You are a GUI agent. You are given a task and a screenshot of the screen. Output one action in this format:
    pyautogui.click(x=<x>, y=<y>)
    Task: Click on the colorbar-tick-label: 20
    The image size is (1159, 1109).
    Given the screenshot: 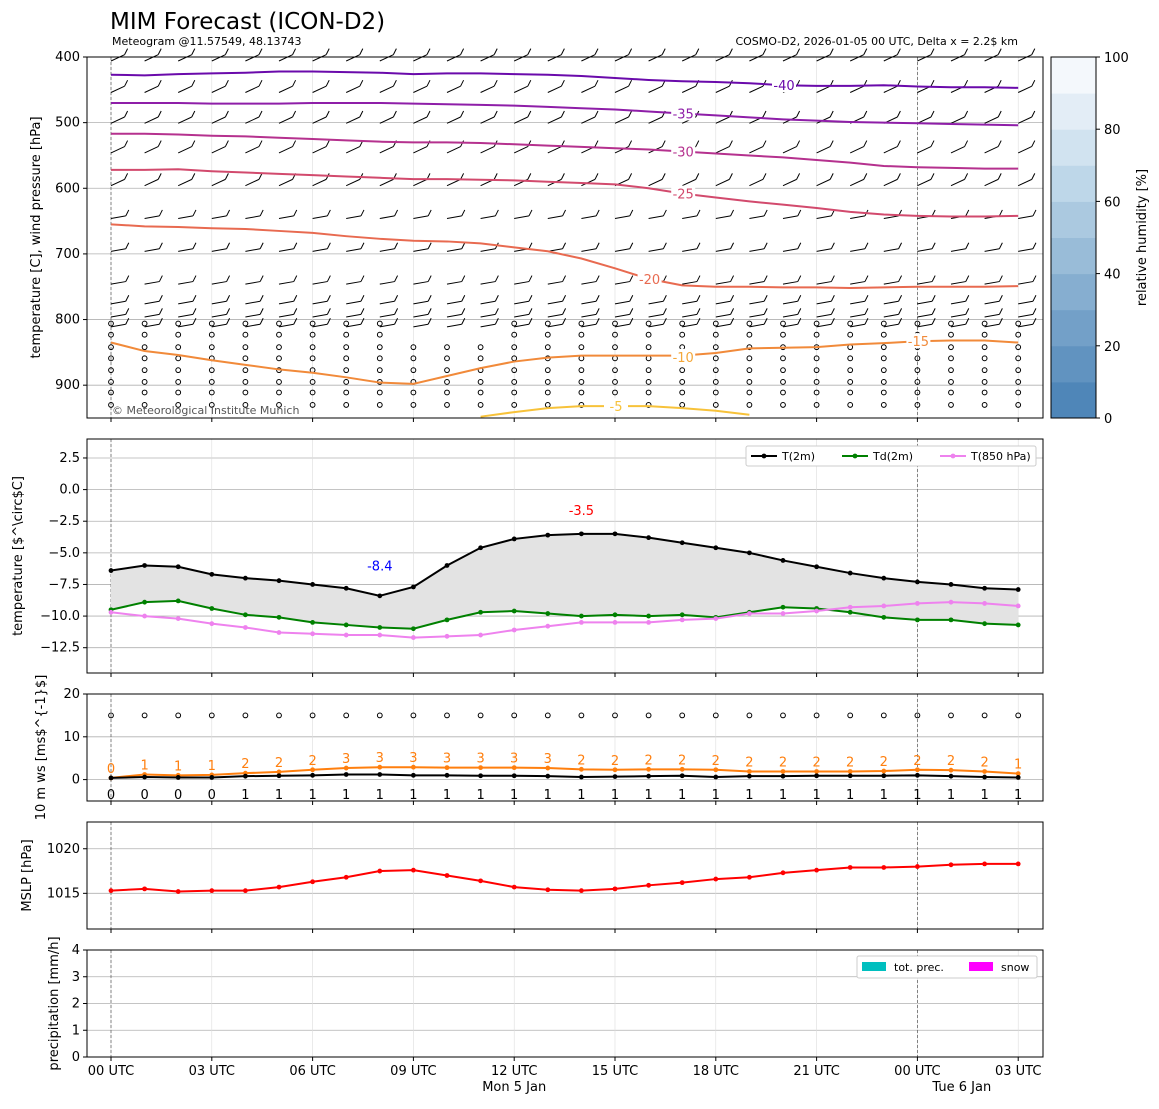 What is the action you would take?
    pyautogui.click(x=1112, y=347)
    